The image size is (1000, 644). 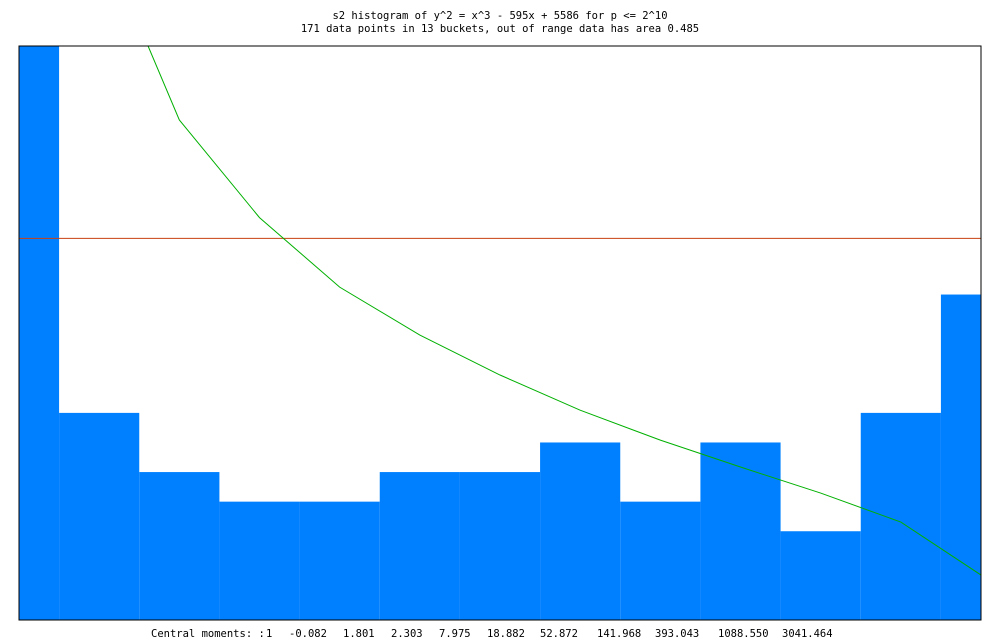 I want to click on moment-value: 2.303, so click(x=407, y=634).